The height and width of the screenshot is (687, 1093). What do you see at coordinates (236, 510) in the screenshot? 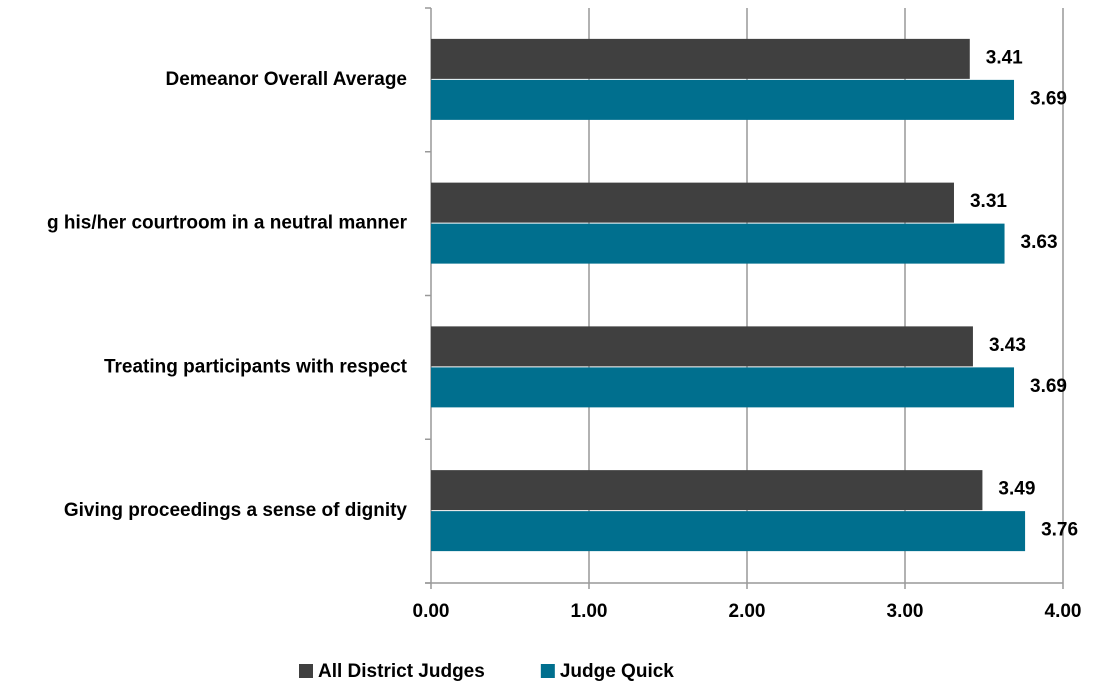
I see `category-label: Giving proceedings a sense of dignity` at bounding box center [236, 510].